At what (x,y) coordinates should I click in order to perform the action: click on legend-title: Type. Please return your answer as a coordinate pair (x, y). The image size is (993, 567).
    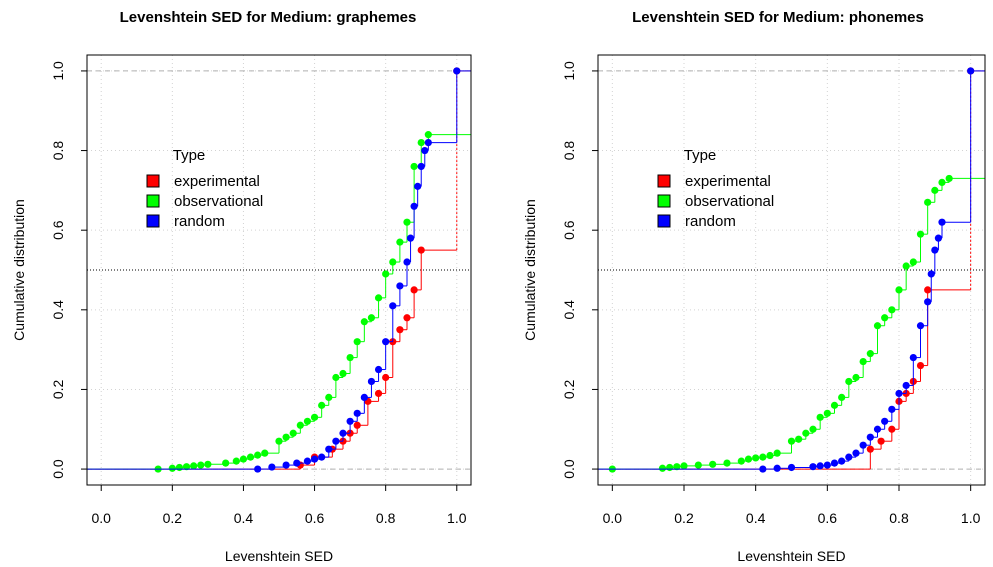
    Looking at the image, I should click on (700, 155).